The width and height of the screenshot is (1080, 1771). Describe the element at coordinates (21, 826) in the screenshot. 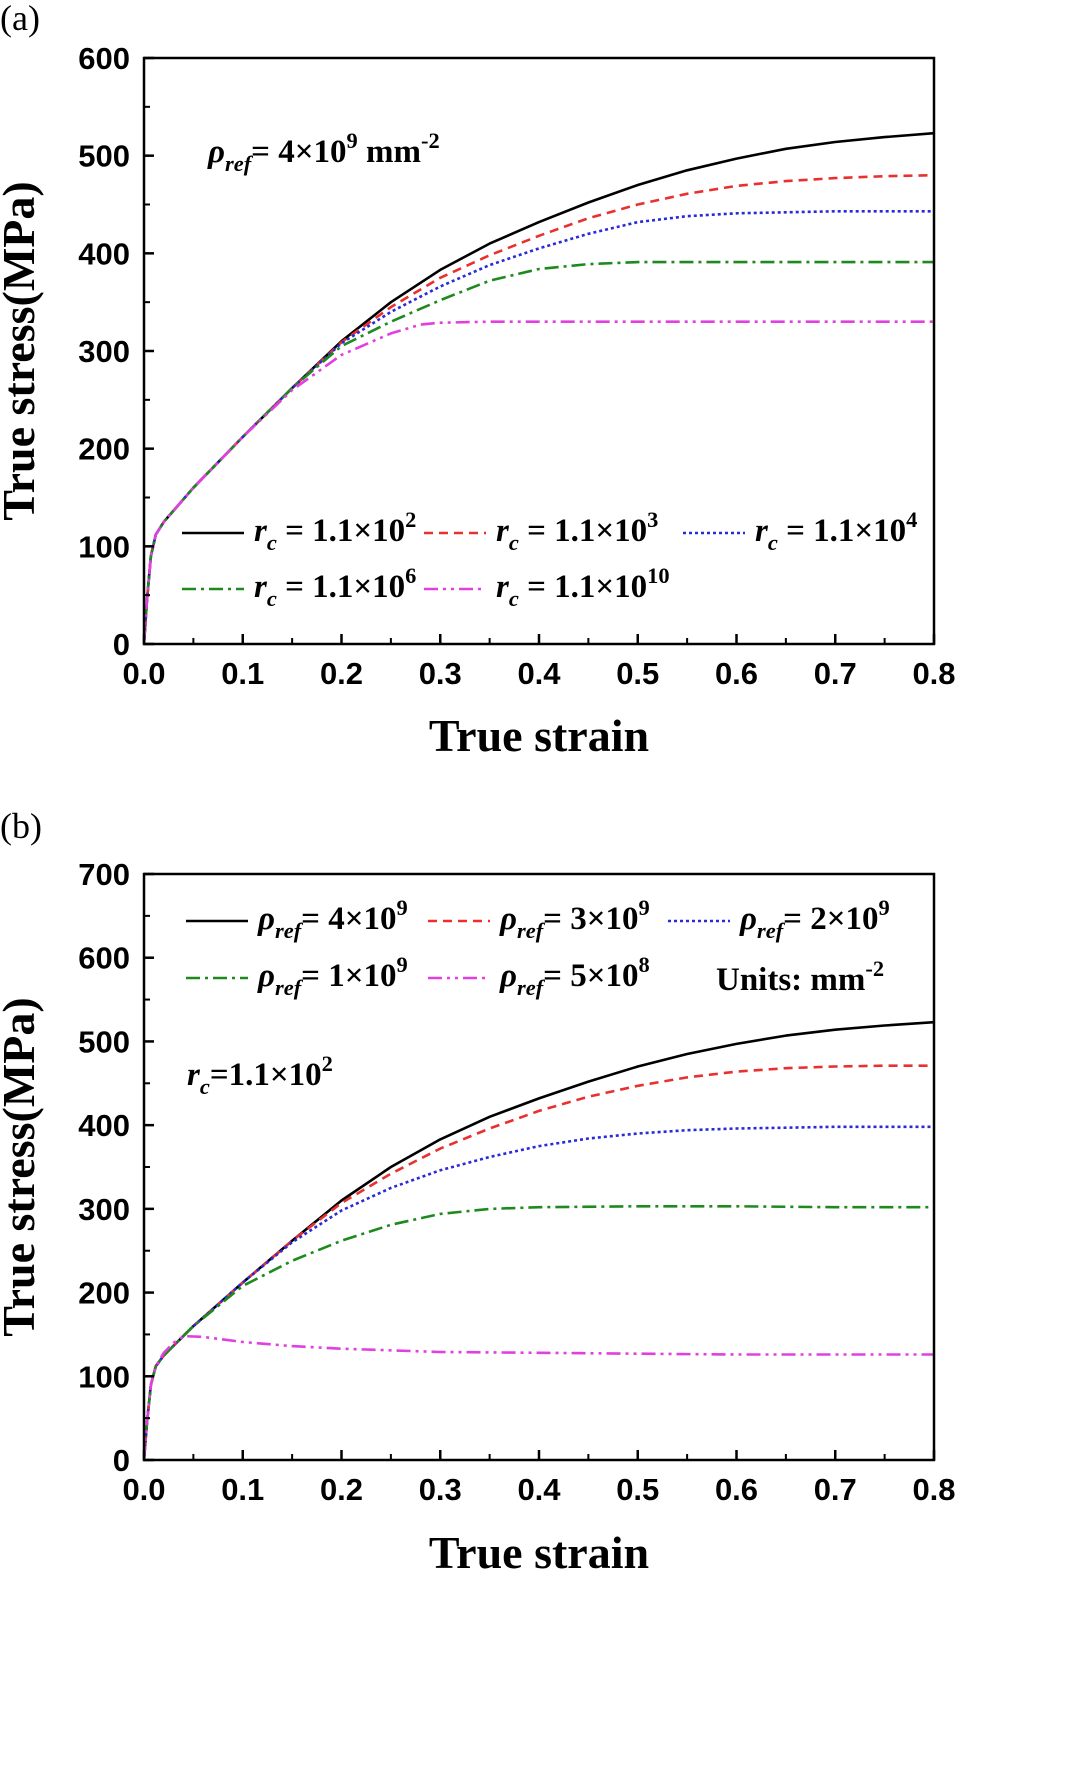

I see `panel-label: (b)` at that location.